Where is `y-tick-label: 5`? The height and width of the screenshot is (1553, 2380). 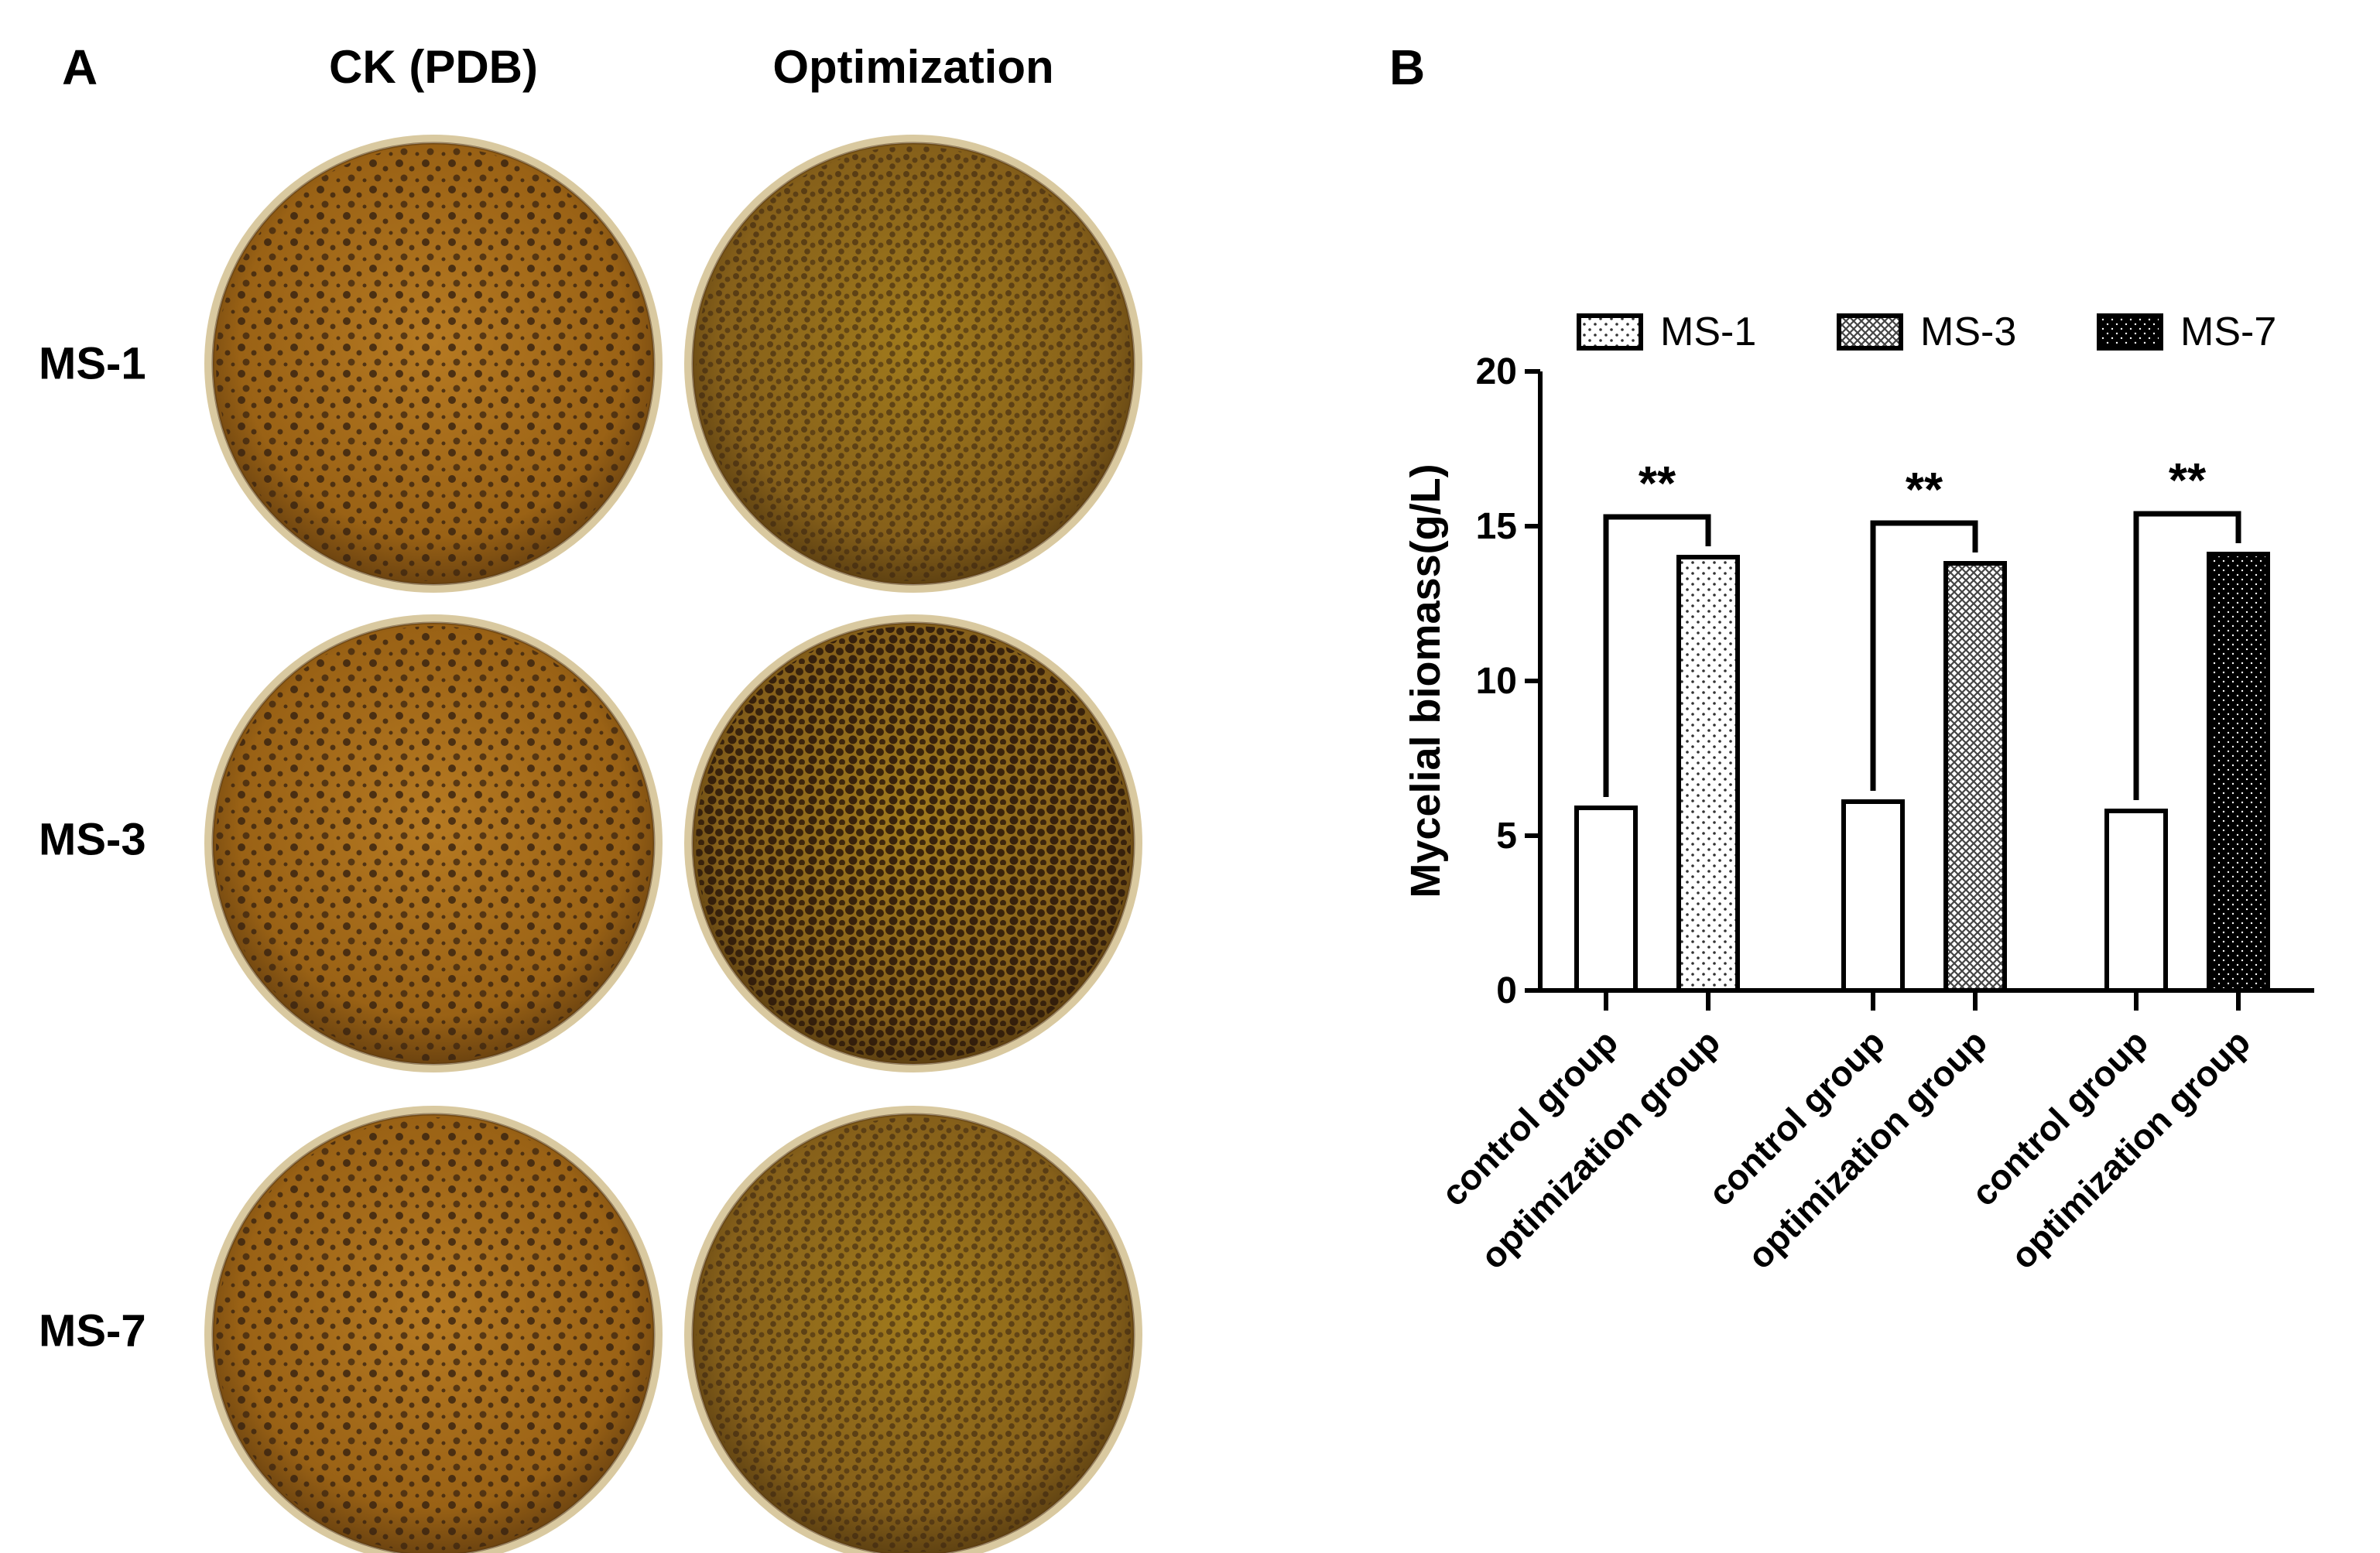
y-tick-label: 5 is located at coordinates (1506, 836).